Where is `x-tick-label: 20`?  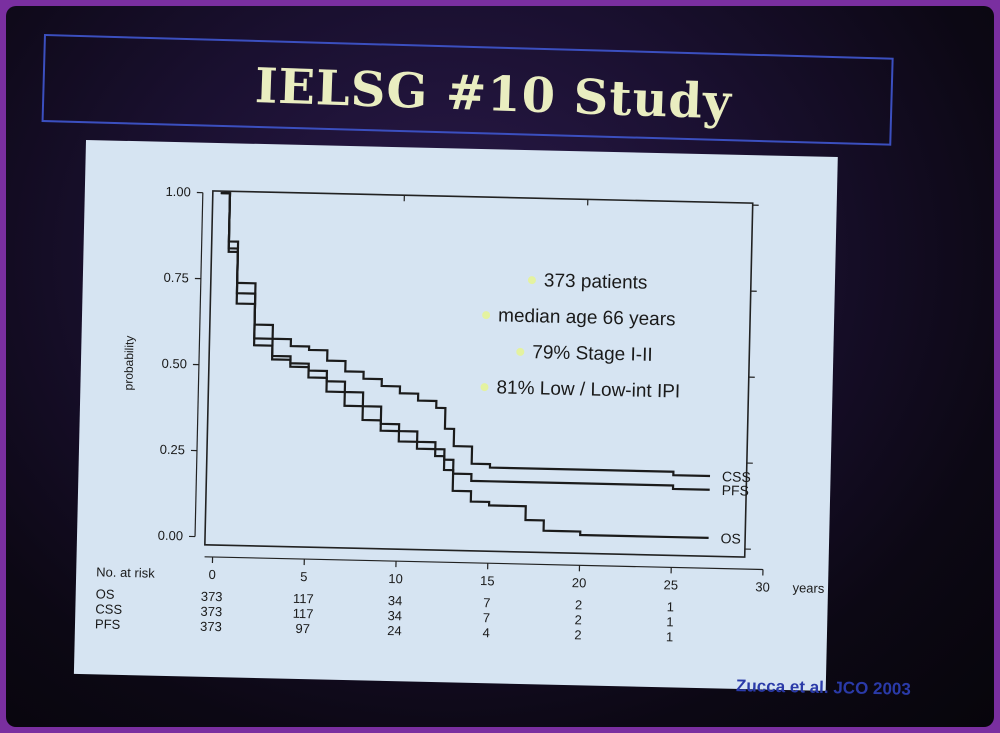 x-tick-label: 20 is located at coordinates (579, 582).